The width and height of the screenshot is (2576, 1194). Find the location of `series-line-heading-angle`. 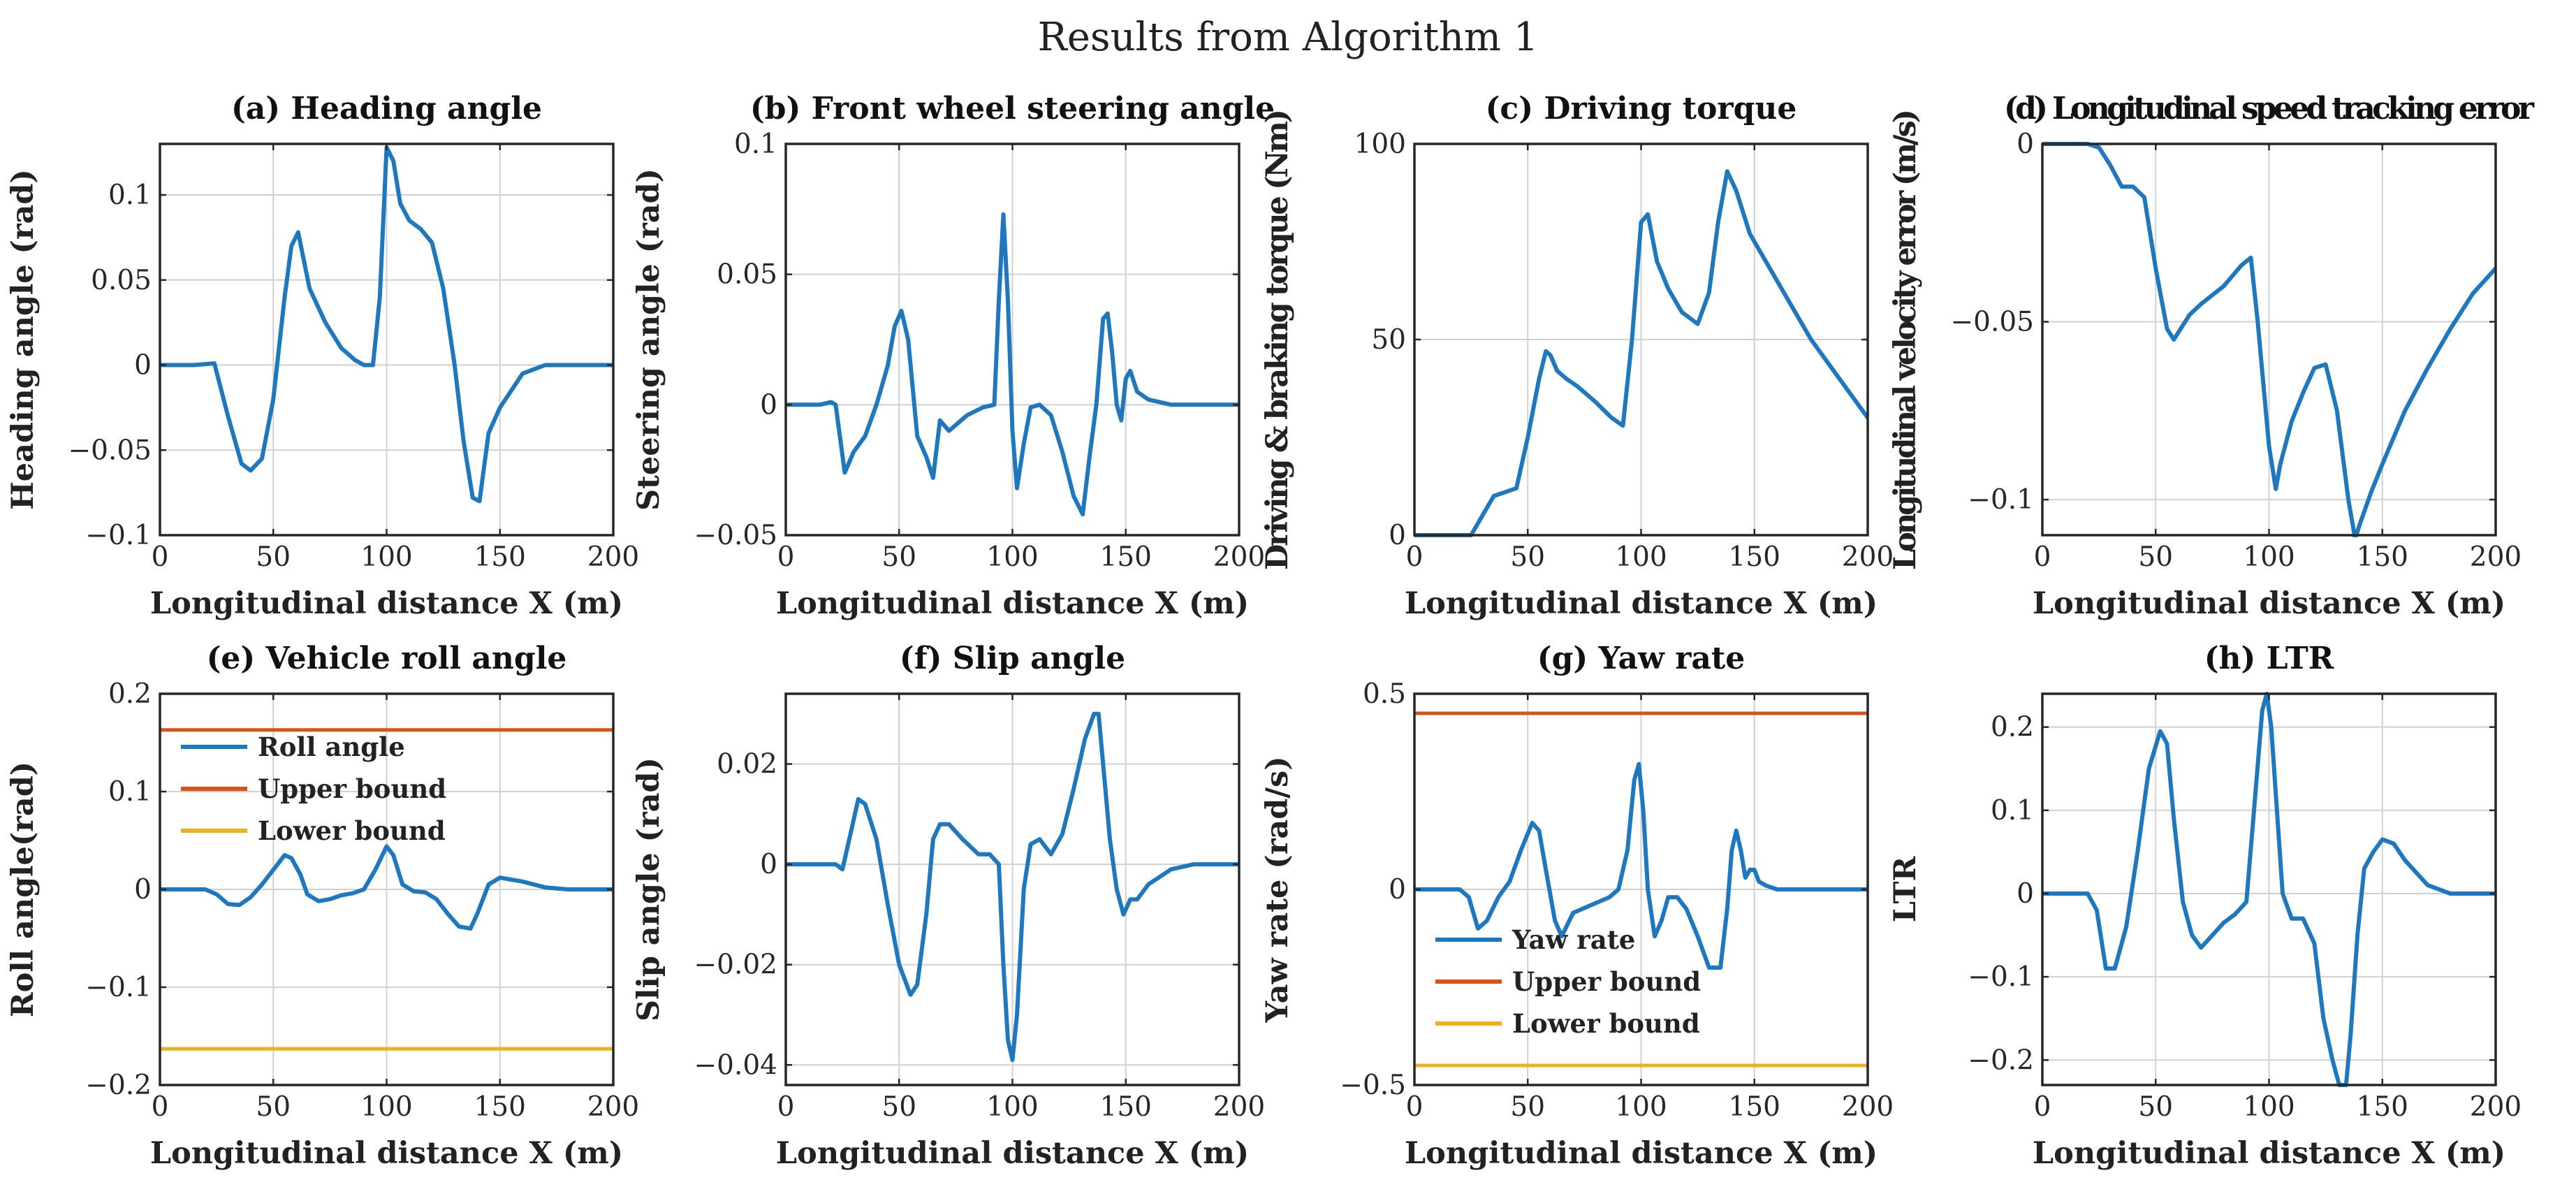

series-line-heading-angle is located at coordinates (386, 324).